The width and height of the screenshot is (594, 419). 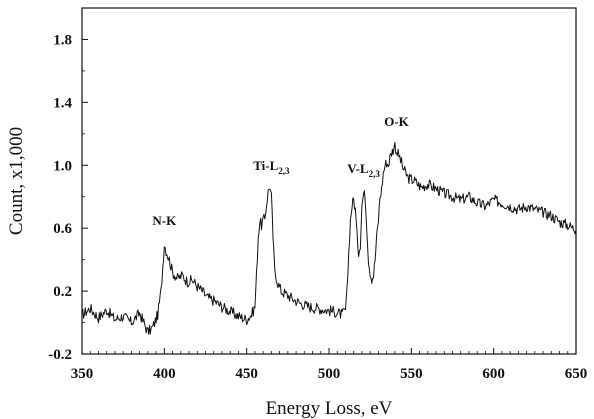 I want to click on x-tick-label: 350, so click(x=82, y=374).